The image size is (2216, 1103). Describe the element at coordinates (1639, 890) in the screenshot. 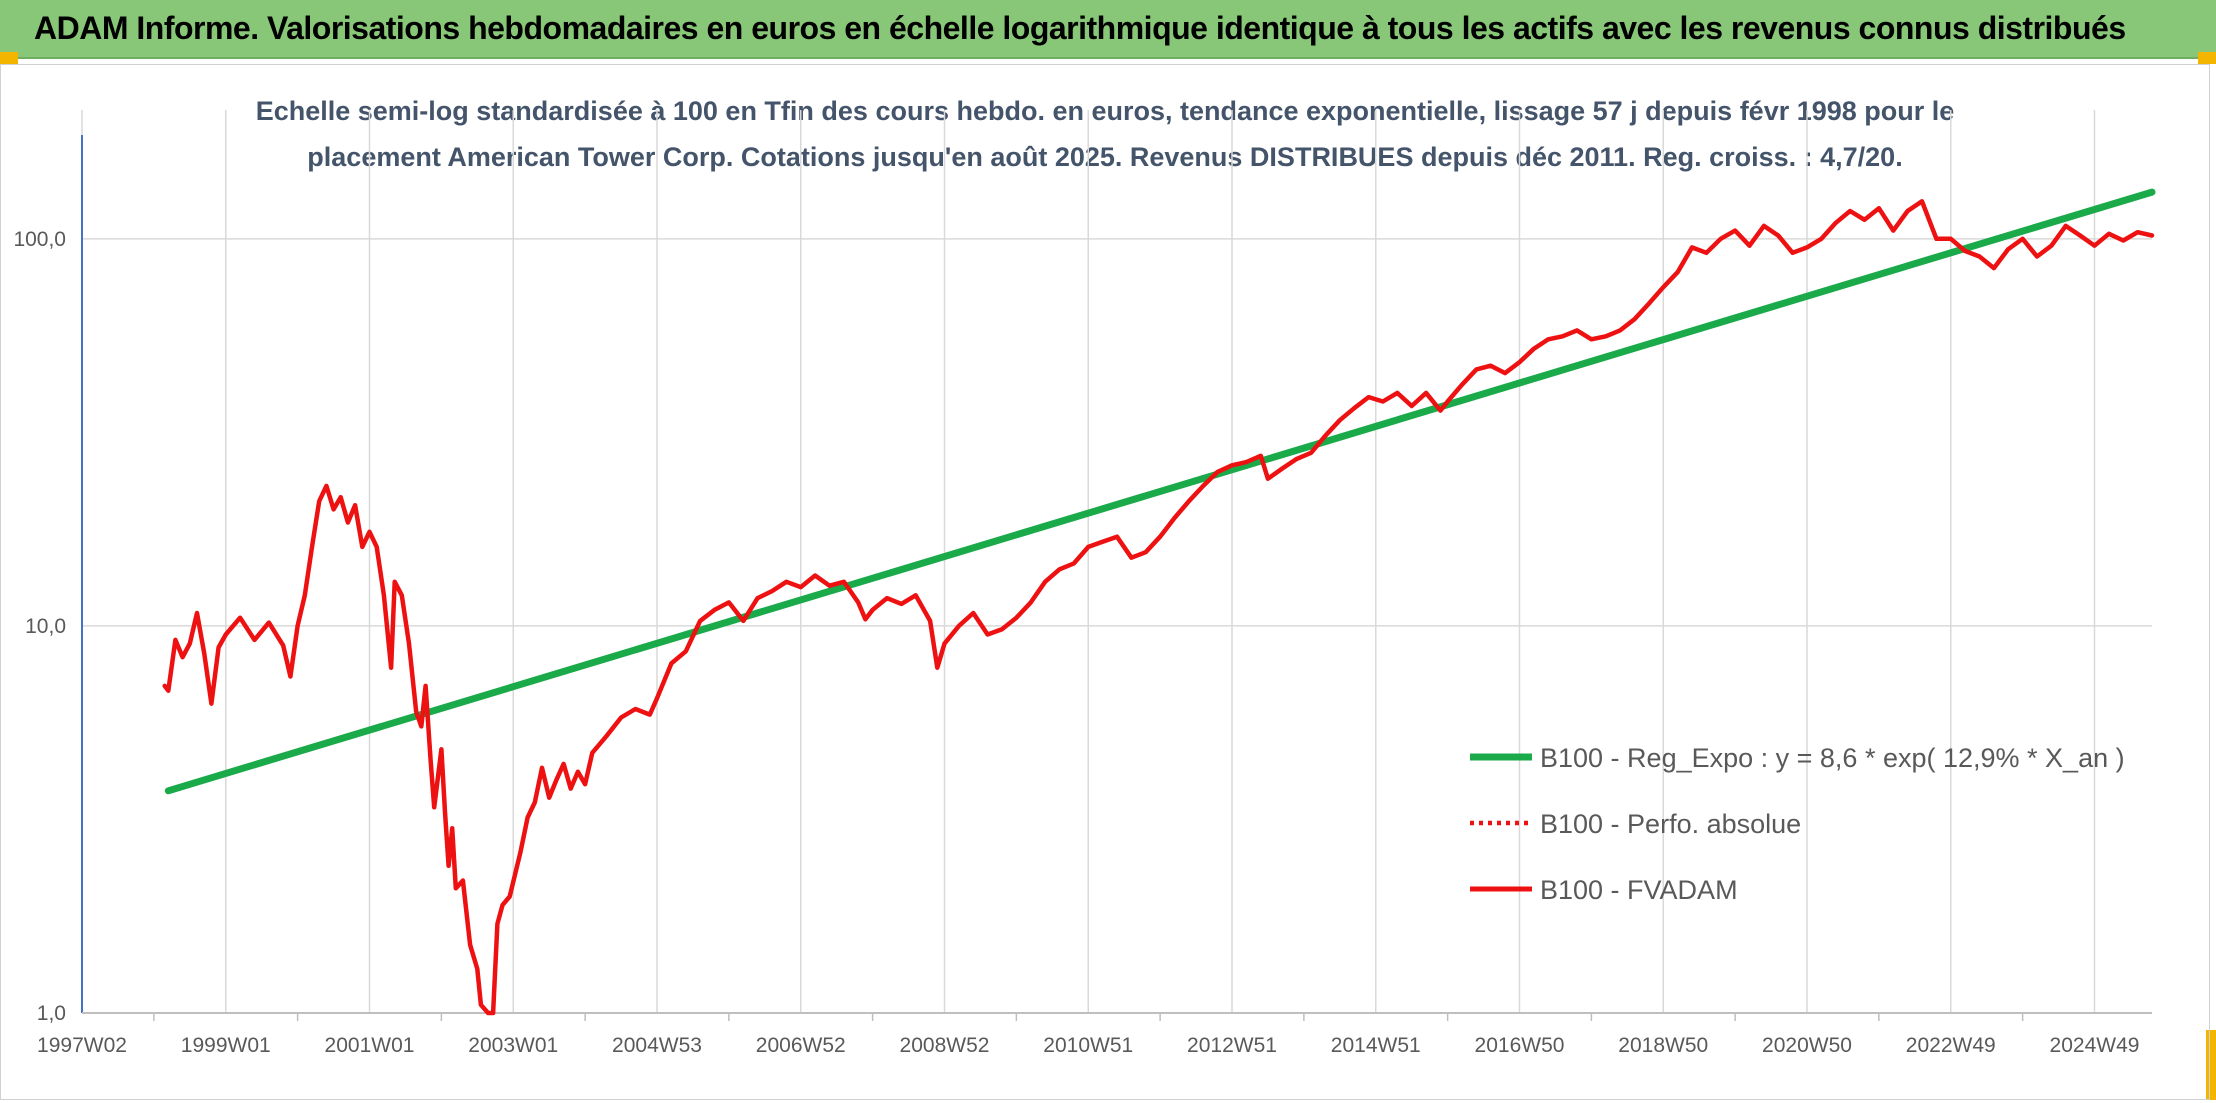

I see `legend-label-2: B100 - FVADAM` at that location.